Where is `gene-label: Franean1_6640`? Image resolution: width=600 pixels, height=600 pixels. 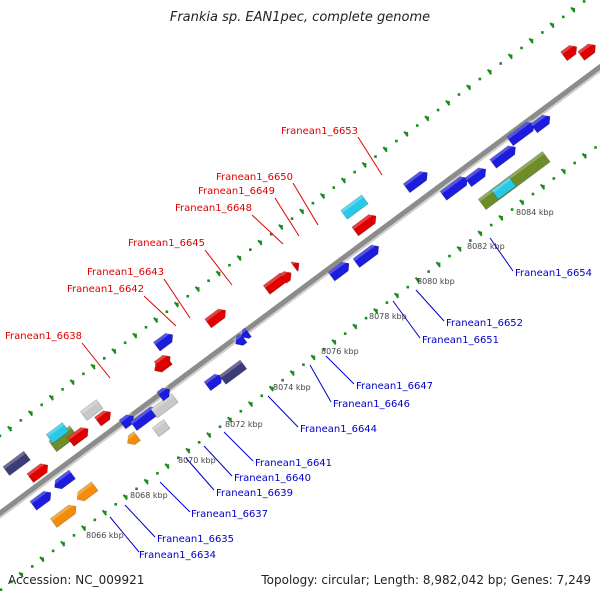 gene-label: Franean1_6640 is located at coordinates (272, 478).